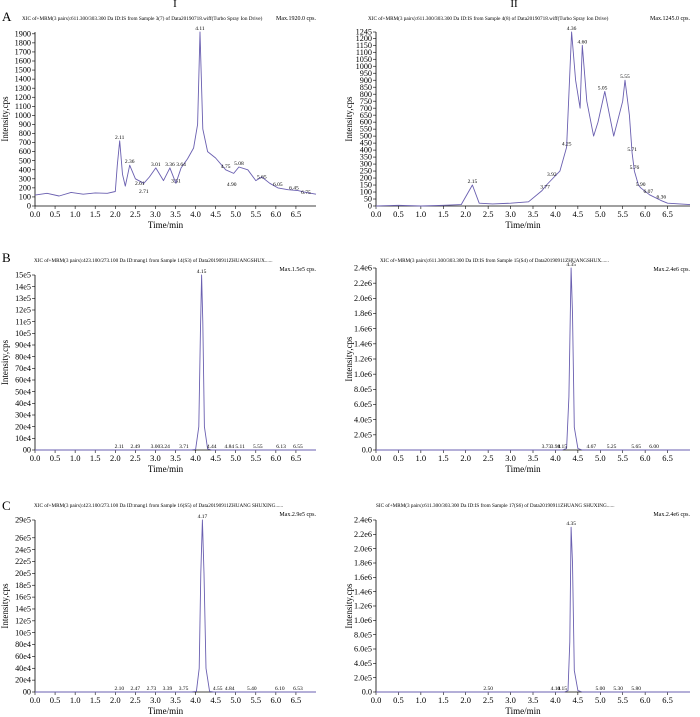  What do you see at coordinates (363, 620) in the screenshot?
I see `y-tick-label: 1.0e6` at bounding box center [363, 620].